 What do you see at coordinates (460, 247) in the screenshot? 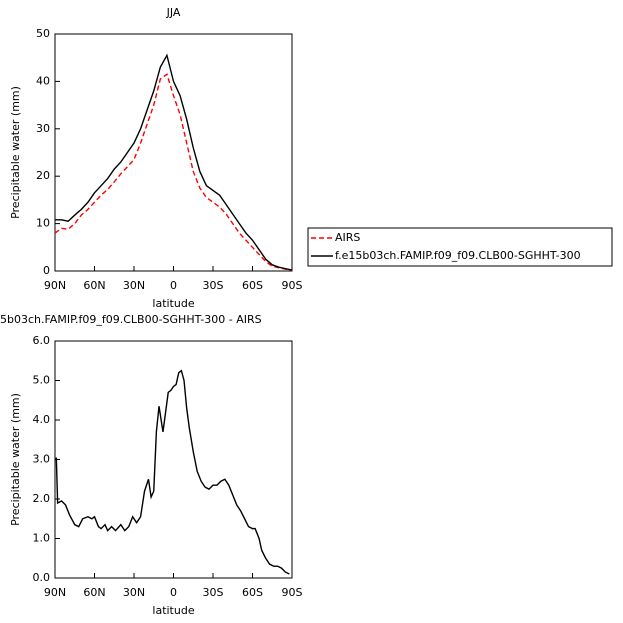
I see `legend-box` at bounding box center [460, 247].